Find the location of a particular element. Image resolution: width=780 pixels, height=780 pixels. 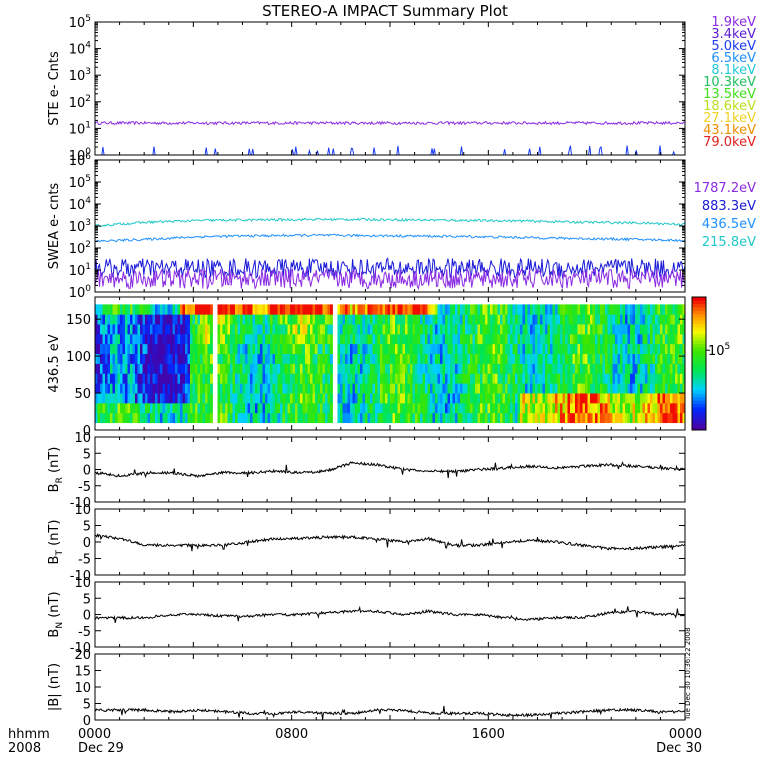

colorbar-segment is located at coordinates (699, 415).